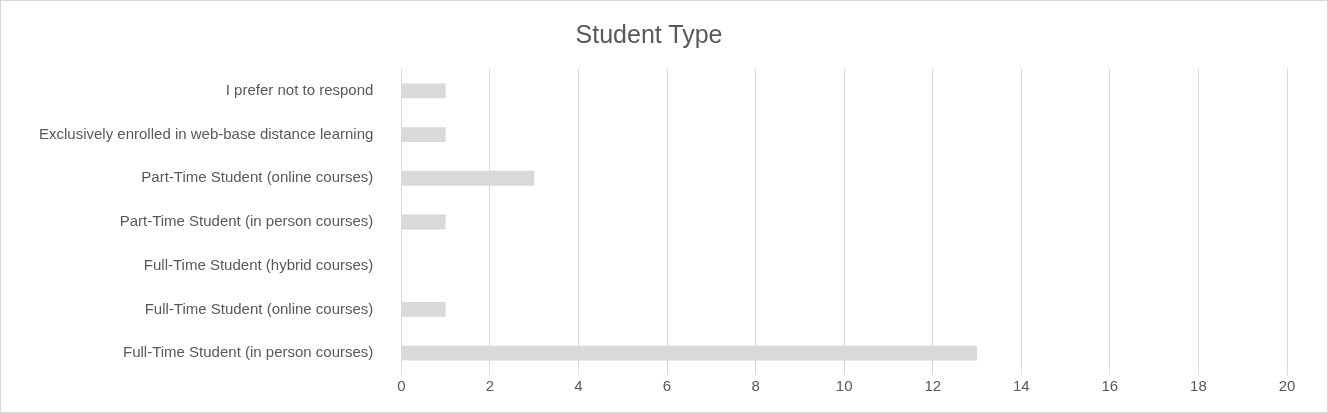 This screenshot has height=413, width=1328. Describe the element at coordinates (299, 89) in the screenshot. I see `y-tick-label: I prefer not to respond` at that location.